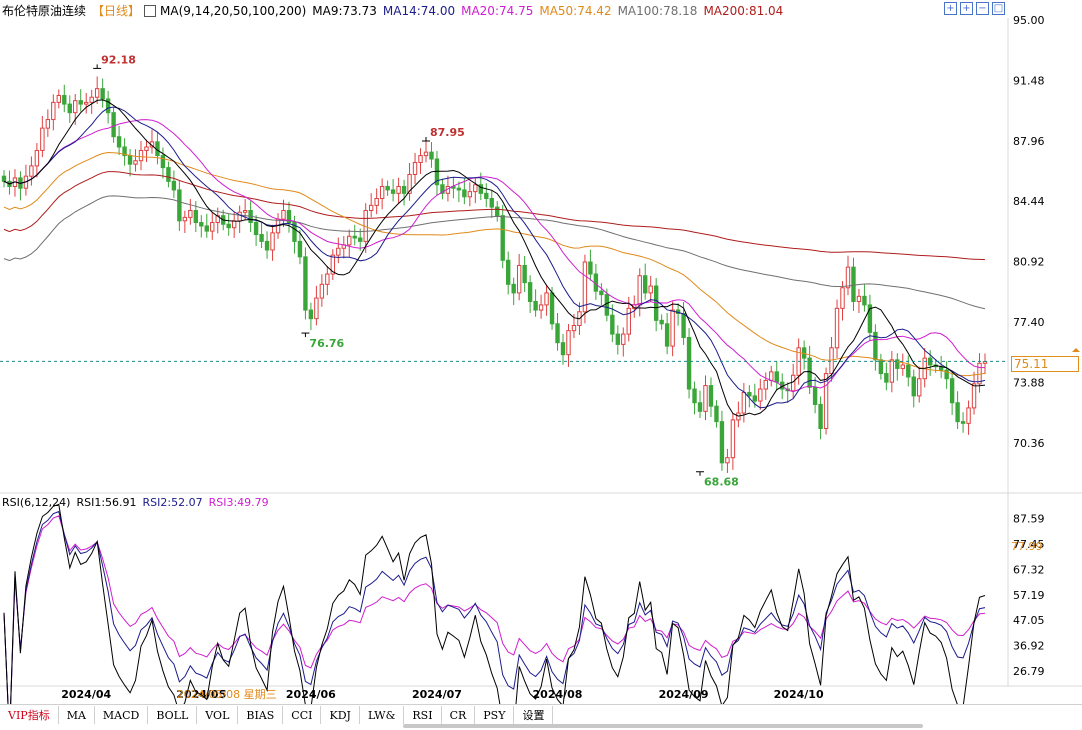  What do you see at coordinates (982, 8) in the screenshot?
I see `zoom-out-icon: −` at bounding box center [982, 8].